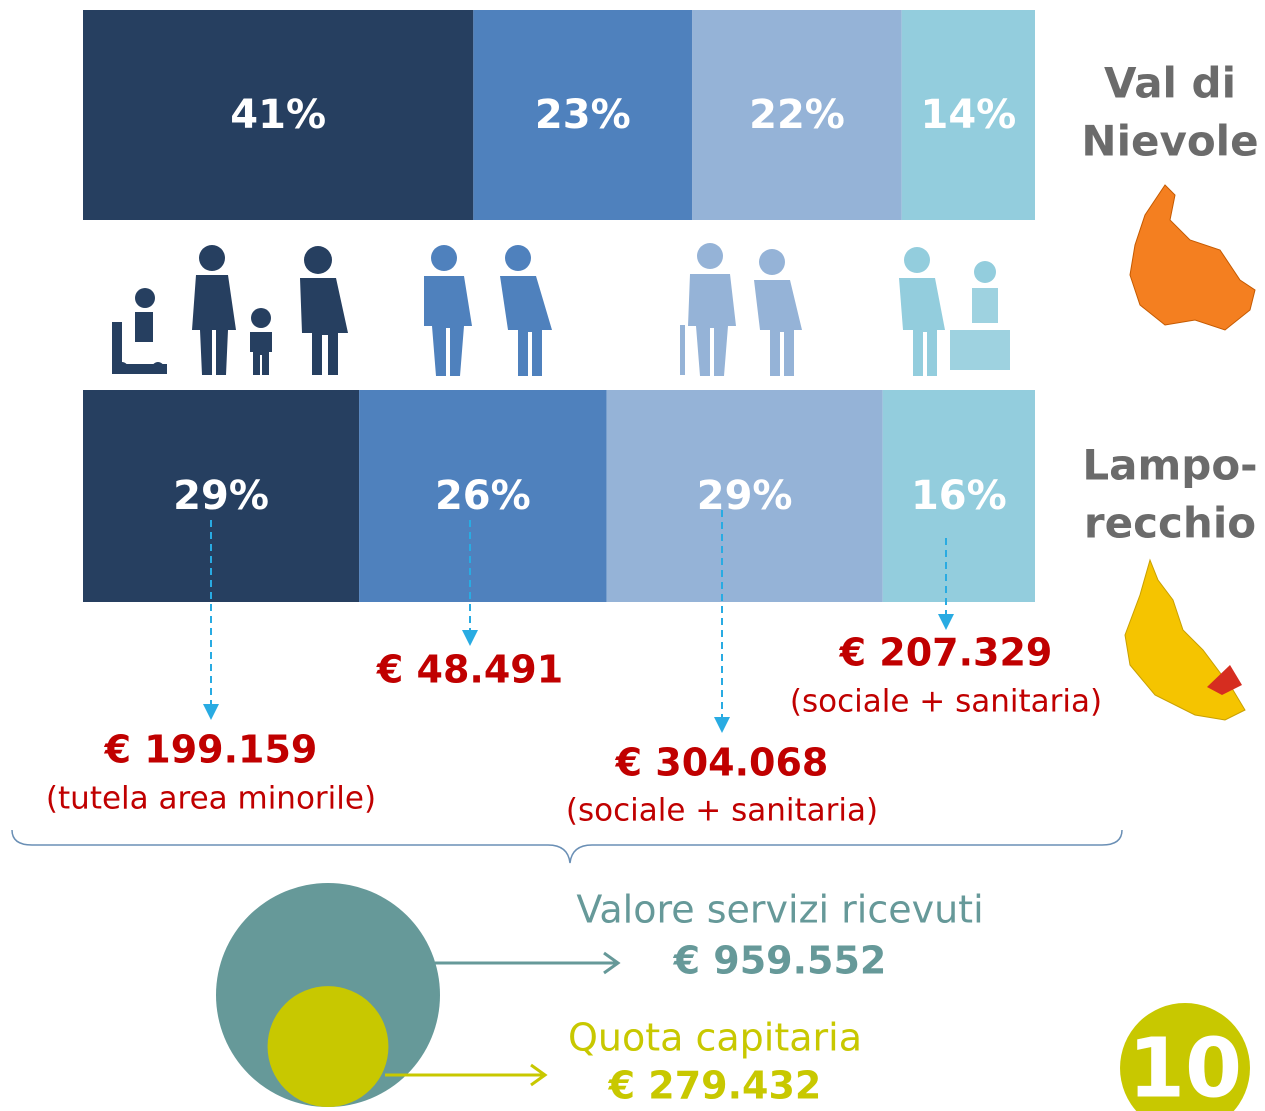  Describe the element at coordinates (328, 1046) in the screenshot. I see `bubble` at that location.